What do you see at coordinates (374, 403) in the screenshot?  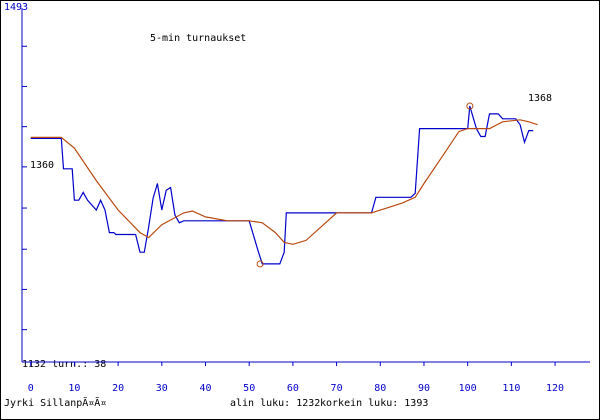 I see `high-label: korkein luku: 1393` at bounding box center [374, 403].